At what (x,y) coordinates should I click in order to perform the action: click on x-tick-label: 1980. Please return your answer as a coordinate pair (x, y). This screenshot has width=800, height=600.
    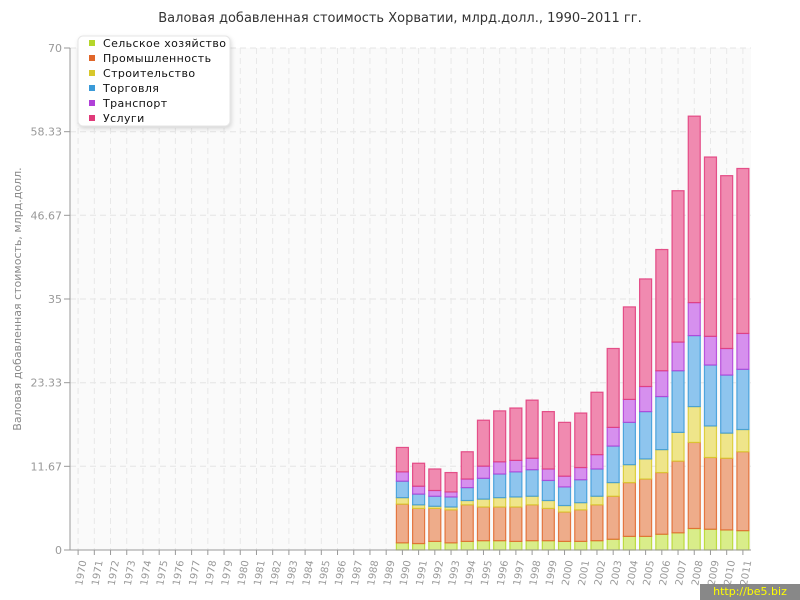
    Looking at the image, I should click on (243, 573).